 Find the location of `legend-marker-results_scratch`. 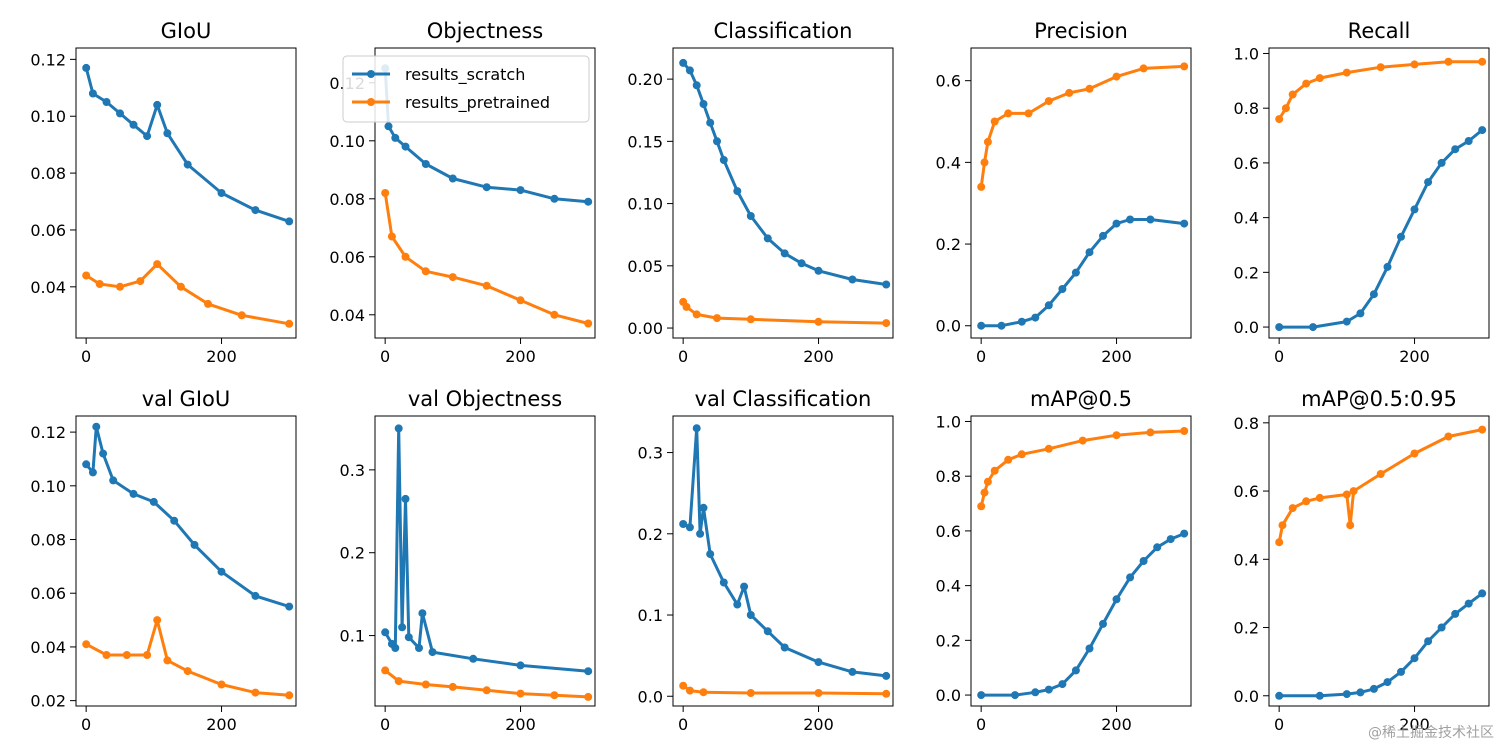

legend-marker-results_scratch is located at coordinates (371, 74).